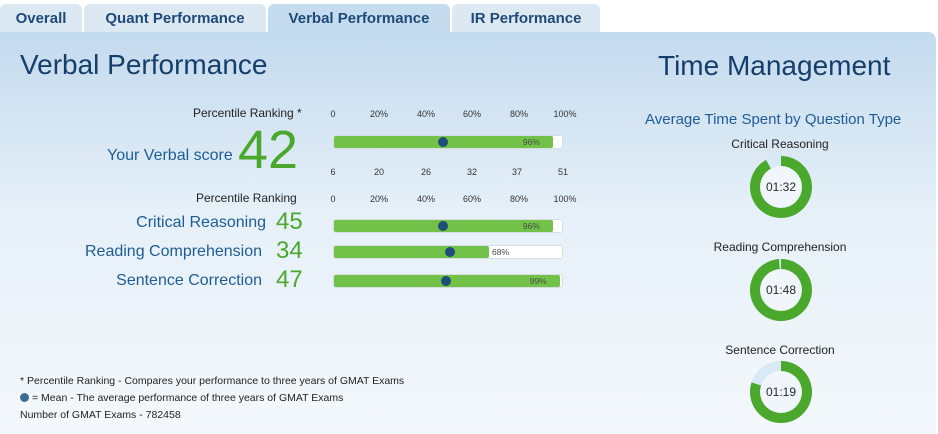 The height and width of the screenshot is (434, 938). Describe the element at coordinates (443, 142) in the screenshot. I see `verbal-mean-marker` at that location.